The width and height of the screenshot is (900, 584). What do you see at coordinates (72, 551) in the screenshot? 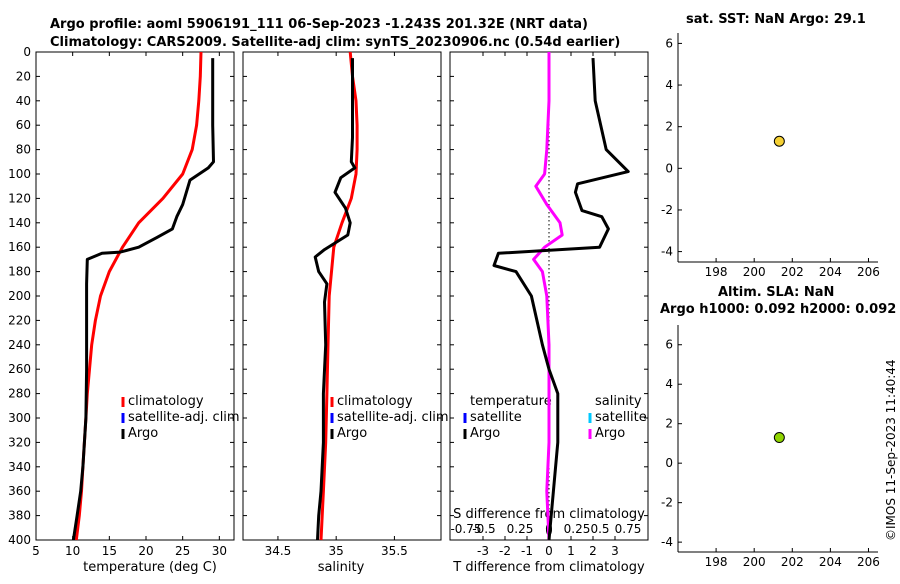
I see `temperature-xtick-label: 10` at bounding box center [72, 551].